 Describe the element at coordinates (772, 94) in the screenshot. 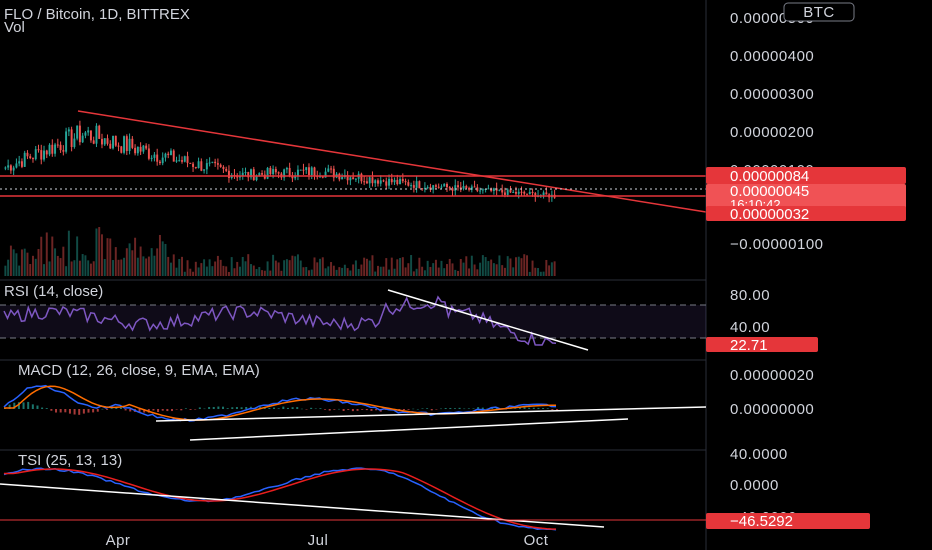

I see `price-tick: 0.00000300` at that location.